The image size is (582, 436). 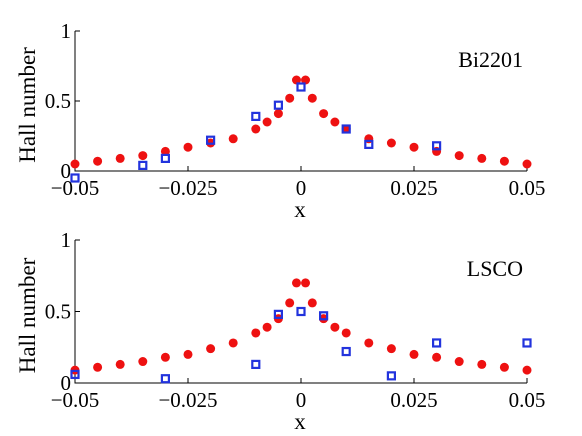 I want to click on panel-annotation: LSCO, so click(x=495, y=268).